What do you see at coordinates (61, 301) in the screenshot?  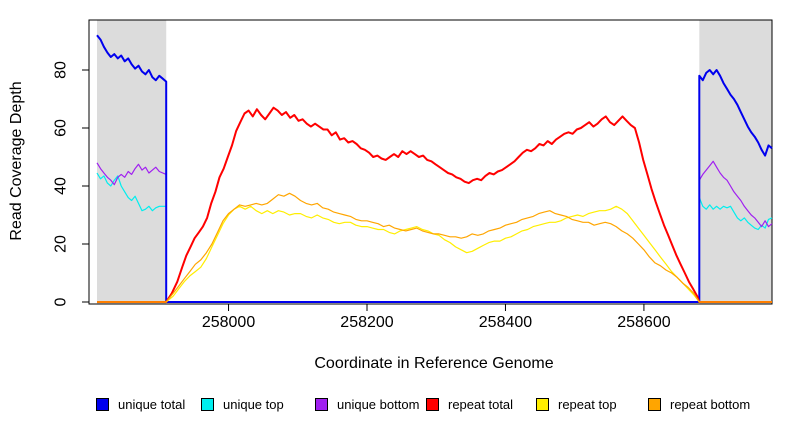 I see `y-tick-label: 0` at bounding box center [61, 301].